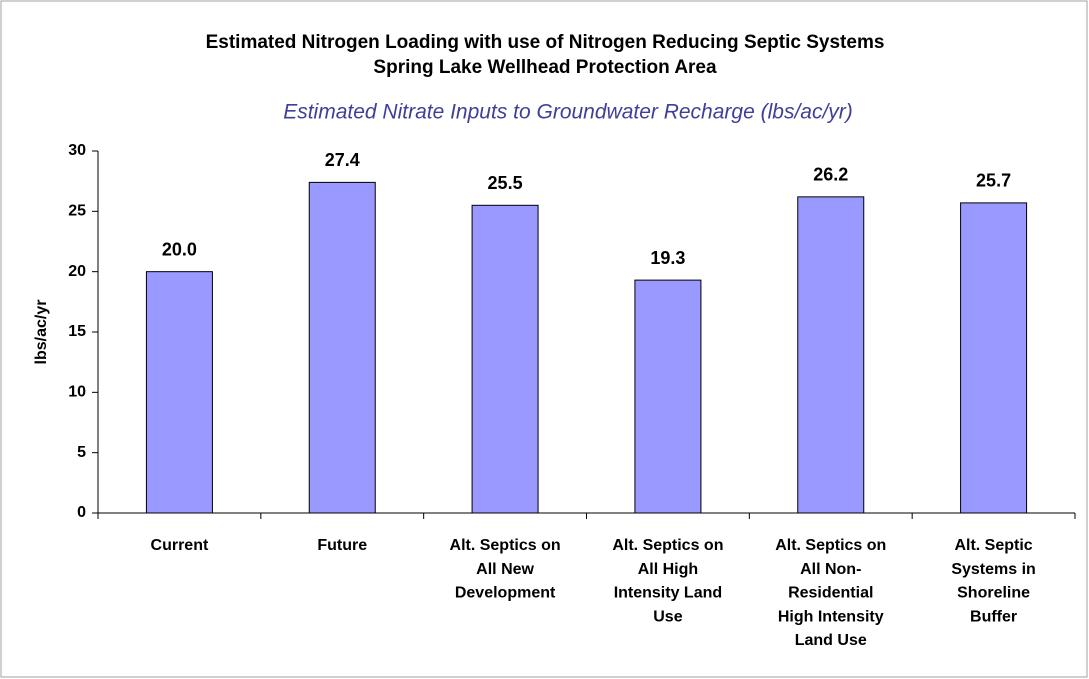 The height and width of the screenshot is (679, 1089). Describe the element at coordinates (81, 452) in the screenshot. I see `y-tick-label: 5` at that location.